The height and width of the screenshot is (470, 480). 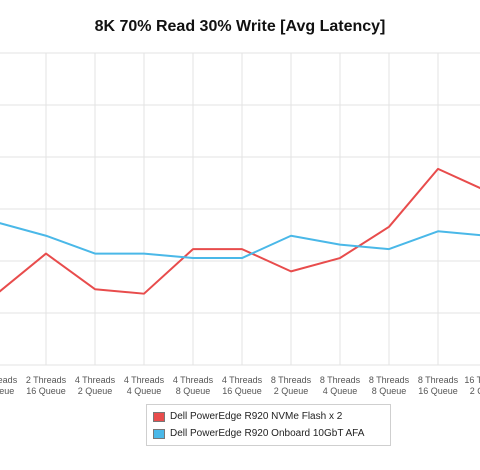 What do you see at coordinates (46, 385) in the screenshot?
I see `x-tick-label: 2 Threads 16 Queue` at bounding box center [46, 385].